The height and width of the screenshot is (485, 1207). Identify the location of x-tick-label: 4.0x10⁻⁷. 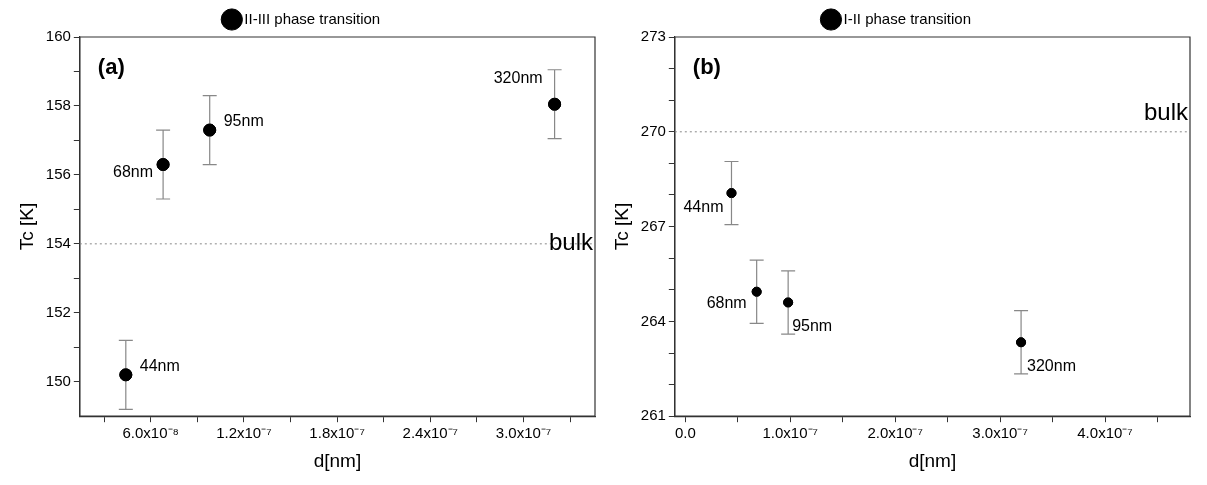
(1105, 433).